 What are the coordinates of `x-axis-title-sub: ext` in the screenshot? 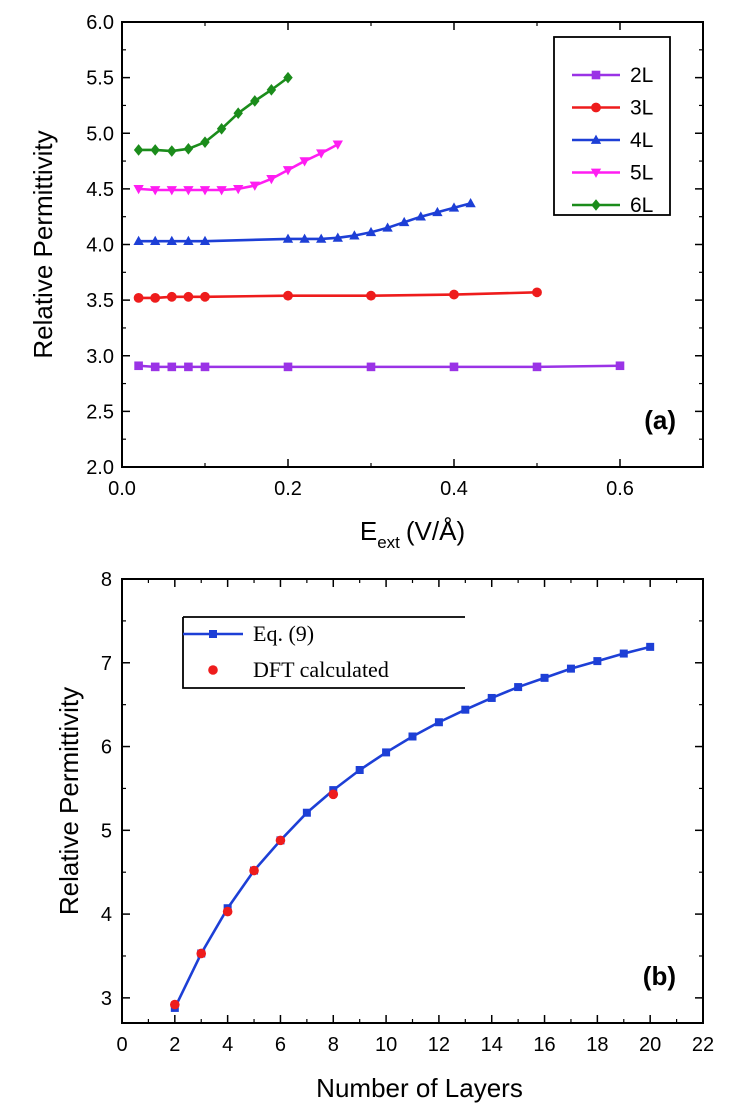 It's located at (388, 542).